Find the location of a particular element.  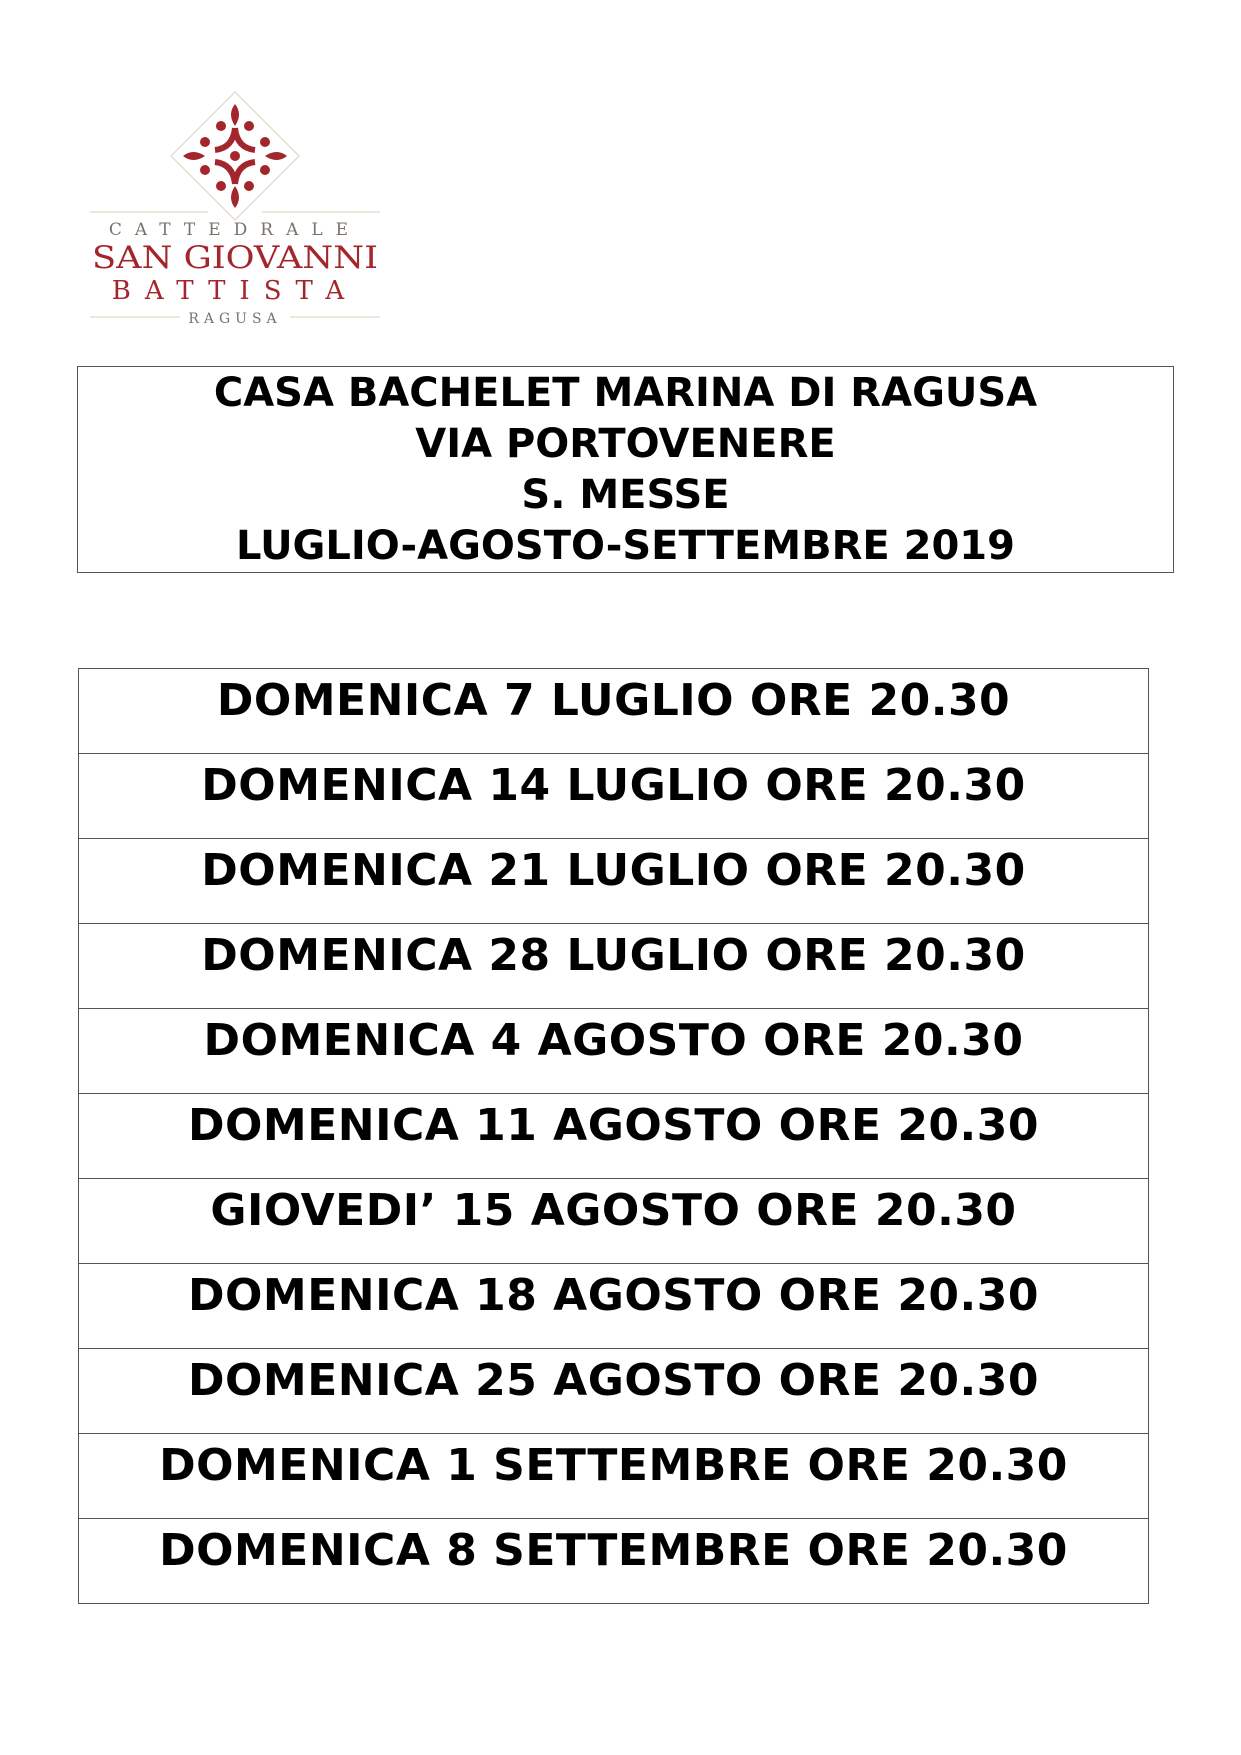

schedule-cell: DOMENICA 1 SETTEMBRE ORE 20.30 is located at coordinates (613, 1476).